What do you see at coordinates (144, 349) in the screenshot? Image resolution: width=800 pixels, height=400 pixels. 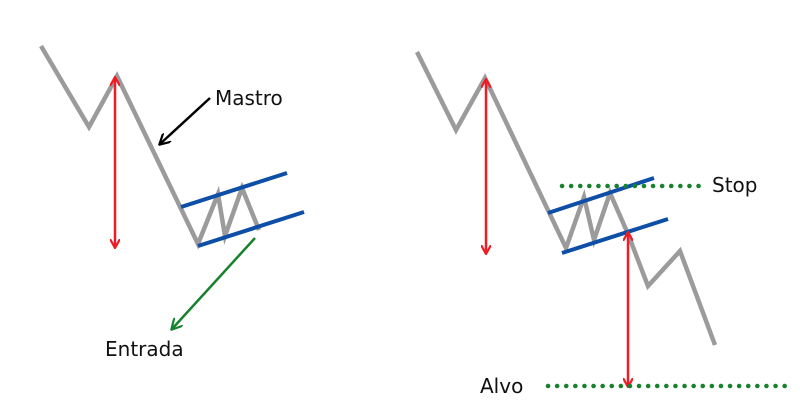 I see `entry-label: Entrada` at bounding box center [144, 349].